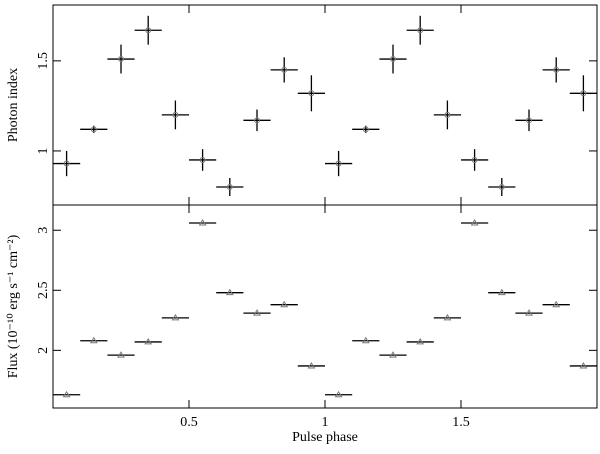 Image resolution: width=600 pixels, height=454 pixels. Describe the element at coordinates (325, 422) in the screenshot. I see `x-tick-label: 1` at that location.